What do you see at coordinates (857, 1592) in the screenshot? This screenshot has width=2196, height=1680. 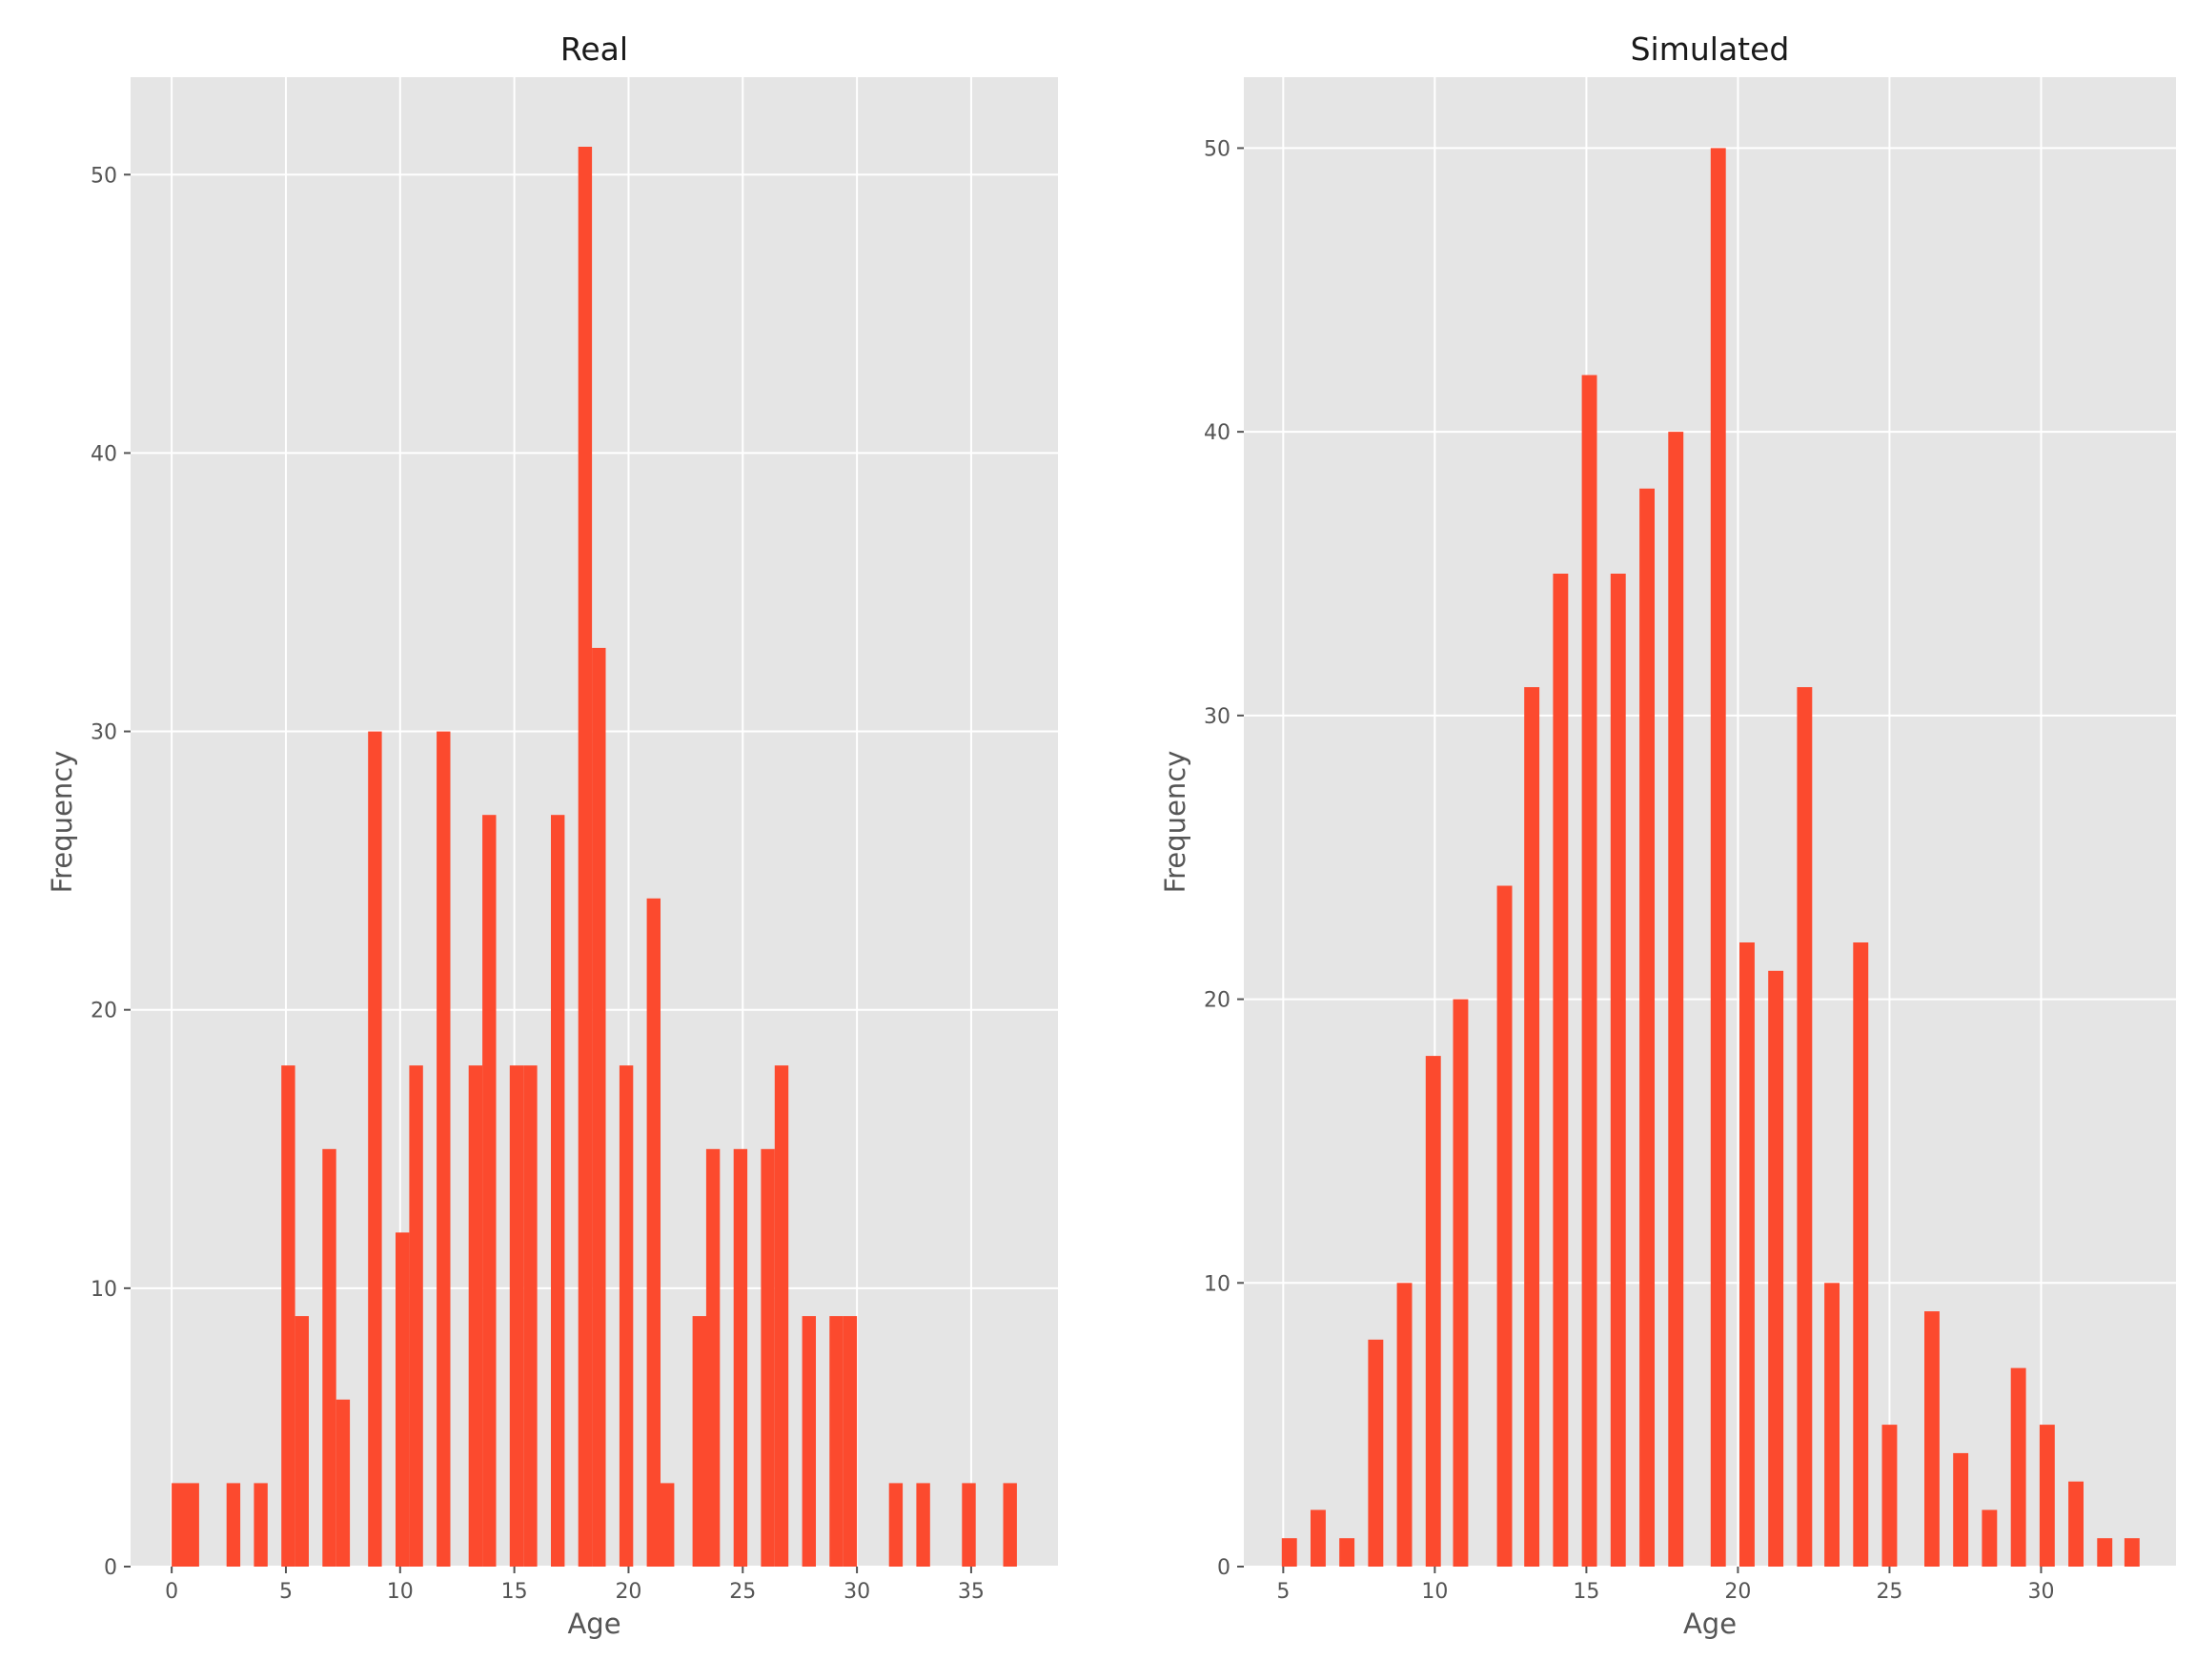 I see `real-x-tick-label: 30` at bounding box center [857, 1592].